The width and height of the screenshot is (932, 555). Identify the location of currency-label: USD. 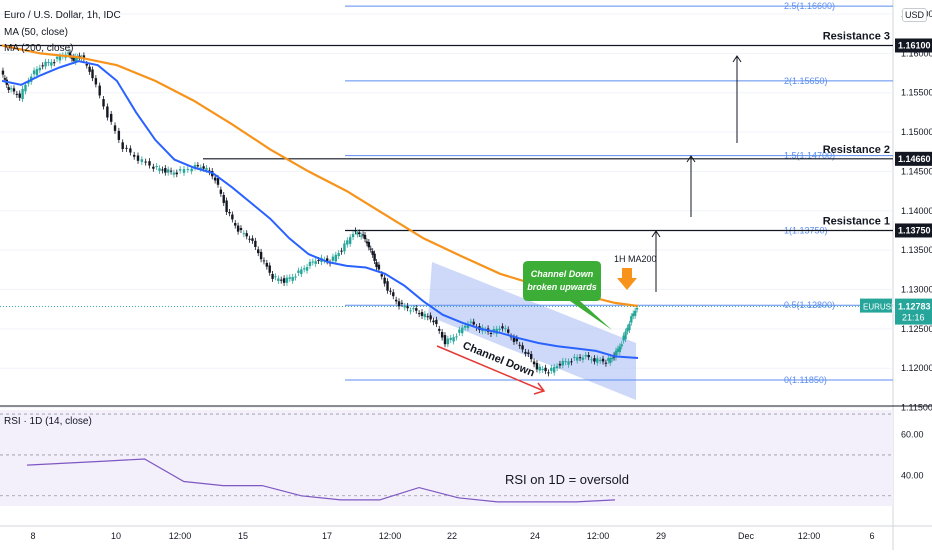
(915, 15).